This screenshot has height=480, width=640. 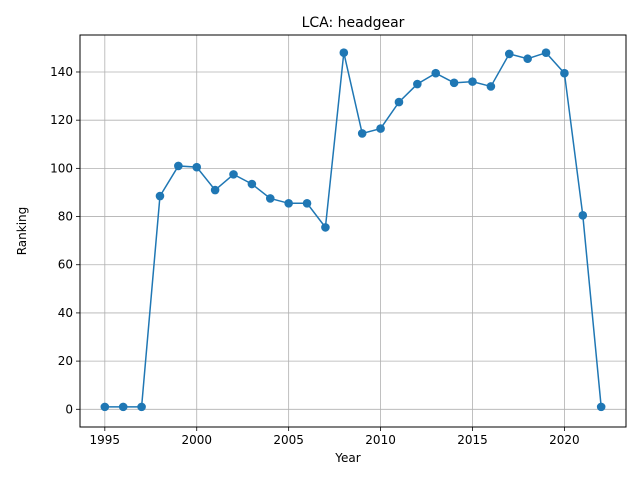 What do you see at coordinates (61, 120) in the screenshot?
I see `y-tick-label: 120` at bounding box center [61, 120].